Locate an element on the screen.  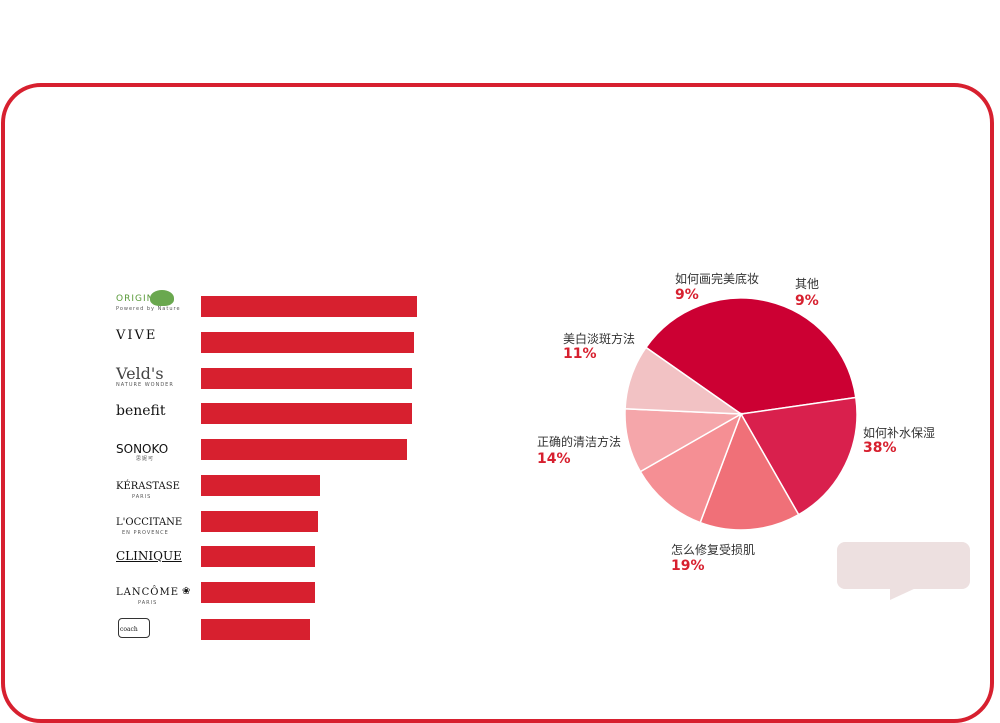
pie-chart is located at coordinates (741, 414).